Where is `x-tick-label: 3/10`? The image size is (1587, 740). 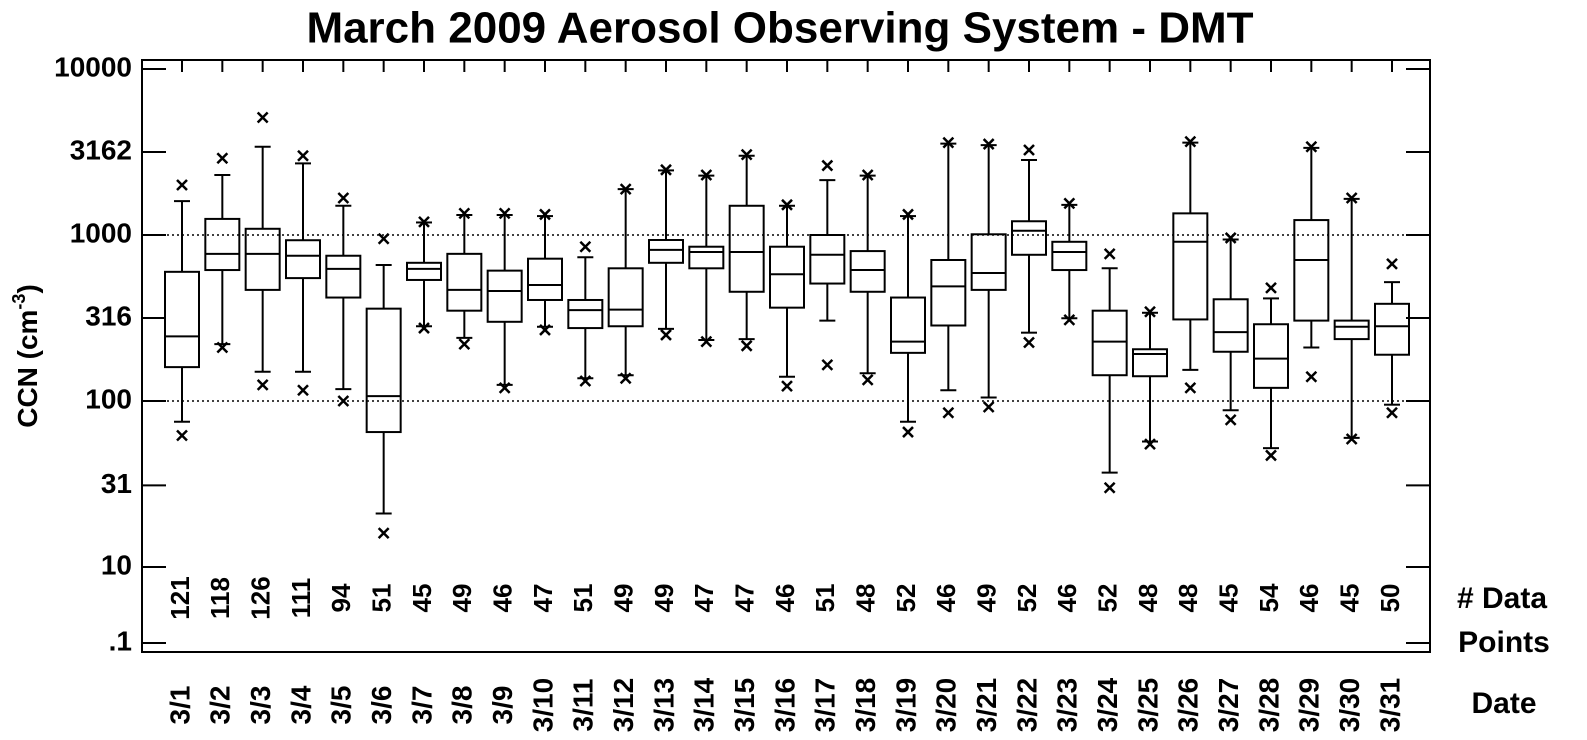 x-tick-label: 3/10 is located at coordinates (542, 705).